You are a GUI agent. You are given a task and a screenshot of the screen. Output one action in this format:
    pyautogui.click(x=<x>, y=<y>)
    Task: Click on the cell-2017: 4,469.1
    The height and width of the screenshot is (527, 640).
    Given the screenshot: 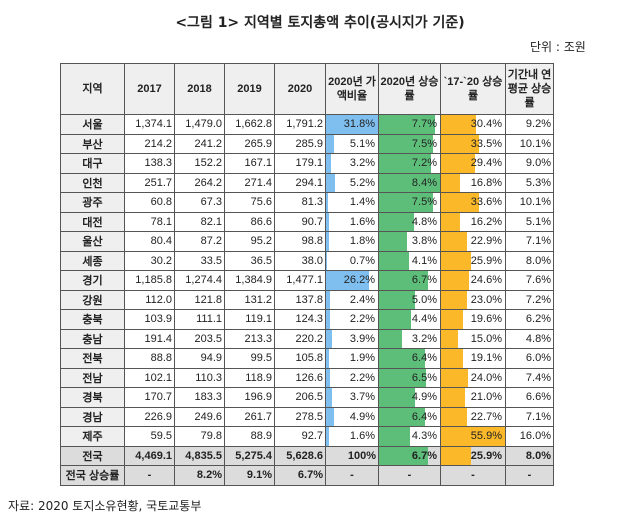 What is the action you would take?
    pyautogui.click(x=149, y=455)
    